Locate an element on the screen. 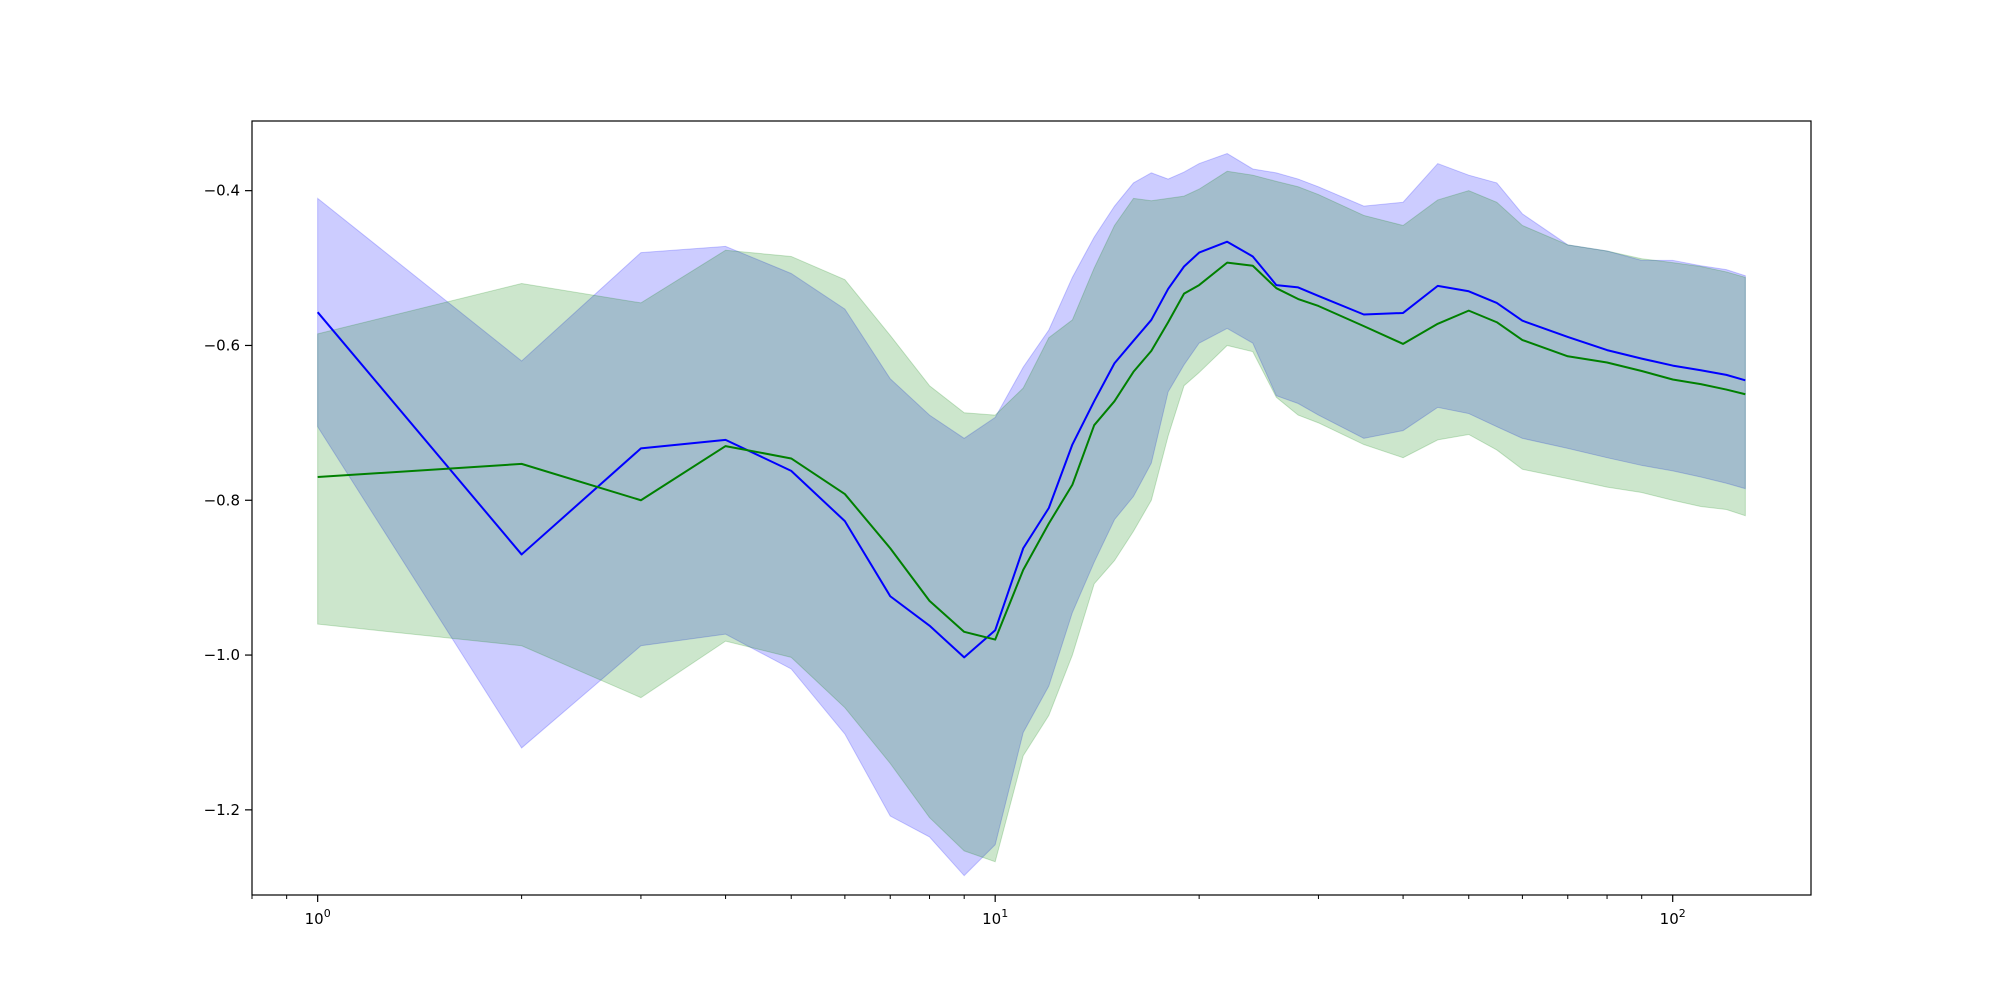 Image resolution: width=2000 pixels, height=1005 pixels. y-axis: −0.4 −0.6 −0.8 −1.0 −1.2 is located at coordinates (228, 500).